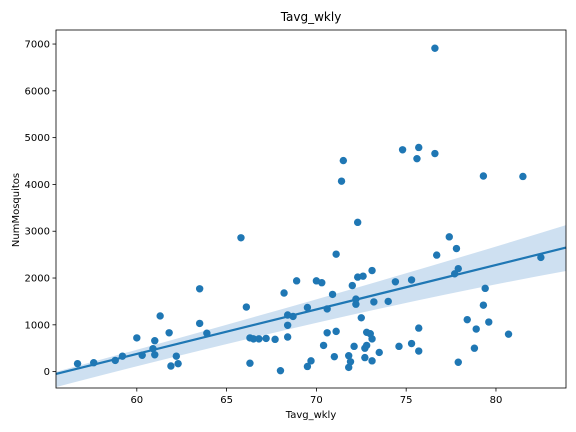 This screenshot has width=576, height=432. Describe the element at coordinates (37, 185) in the screenshot. I see `y-tick-label: 4000` at that location.